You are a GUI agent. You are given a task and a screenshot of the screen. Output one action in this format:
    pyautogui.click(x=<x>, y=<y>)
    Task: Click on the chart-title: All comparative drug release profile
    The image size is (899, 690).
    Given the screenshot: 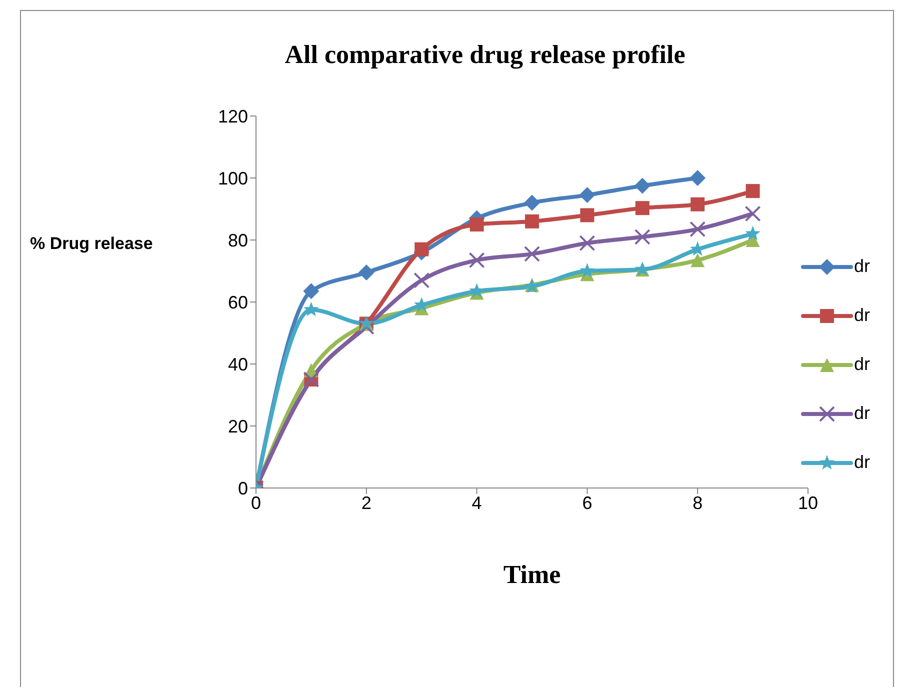 What is the action you would take?
    pyautogui.click(x=485, y=55)
    